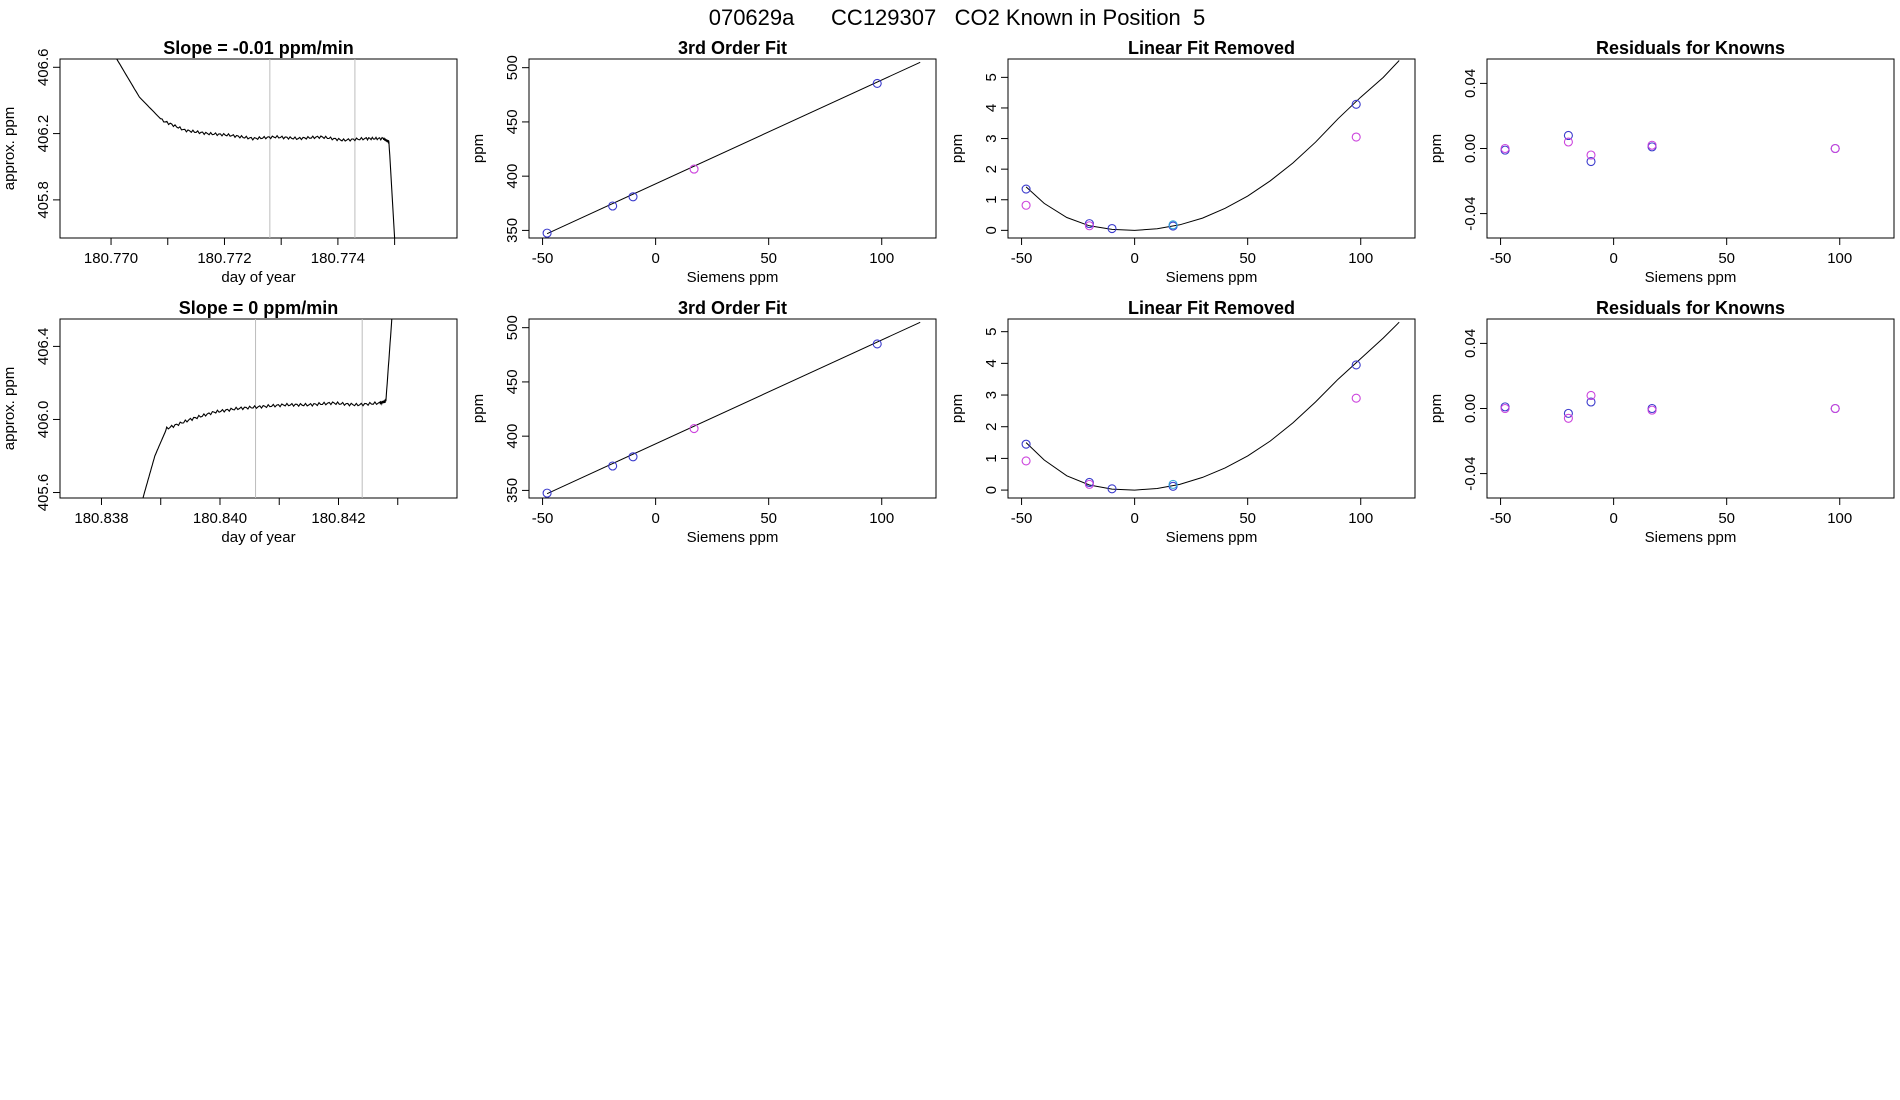  What do you see at coordinates (1470, 408) in the screenshot?
I see `y-tick-label: 0.00` at bounding box center [1470, 408].